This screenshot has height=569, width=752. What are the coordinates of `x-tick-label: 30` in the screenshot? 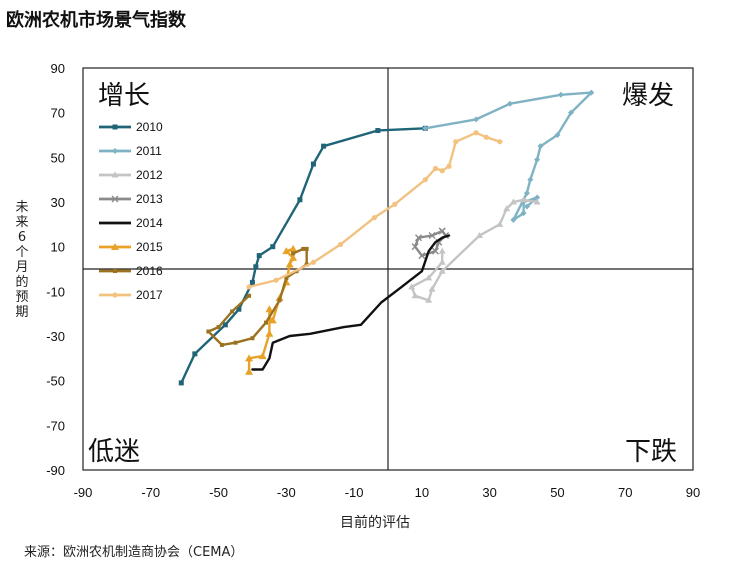 It's located at (489, 492).